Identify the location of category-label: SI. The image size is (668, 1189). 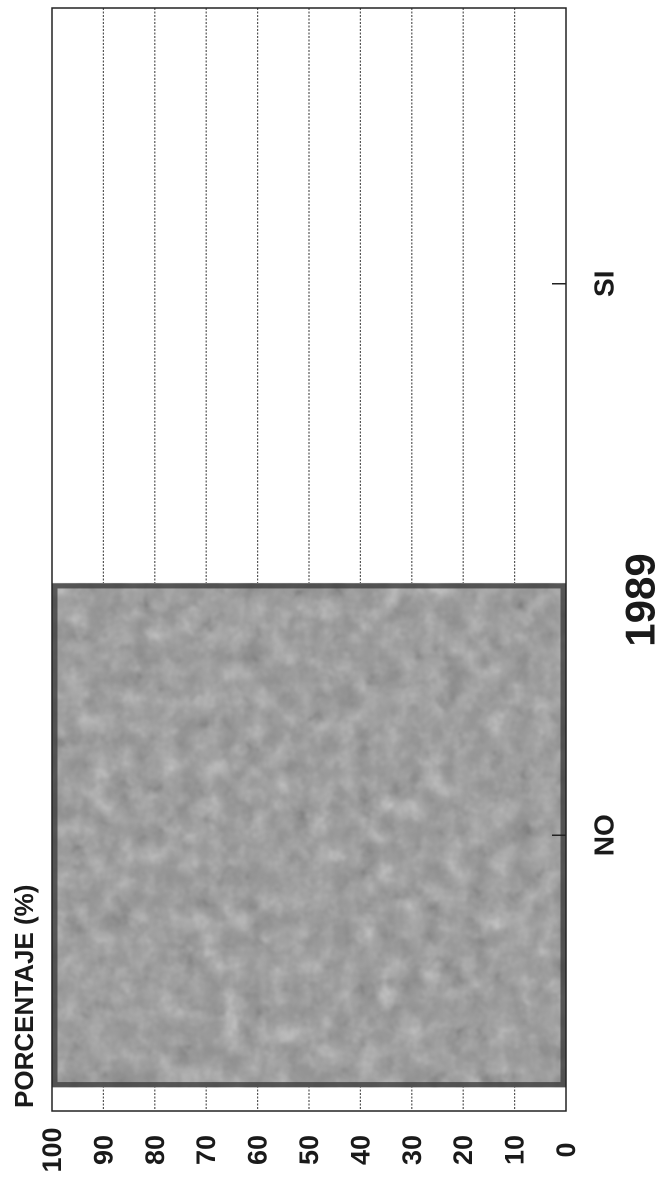
(604, 284).